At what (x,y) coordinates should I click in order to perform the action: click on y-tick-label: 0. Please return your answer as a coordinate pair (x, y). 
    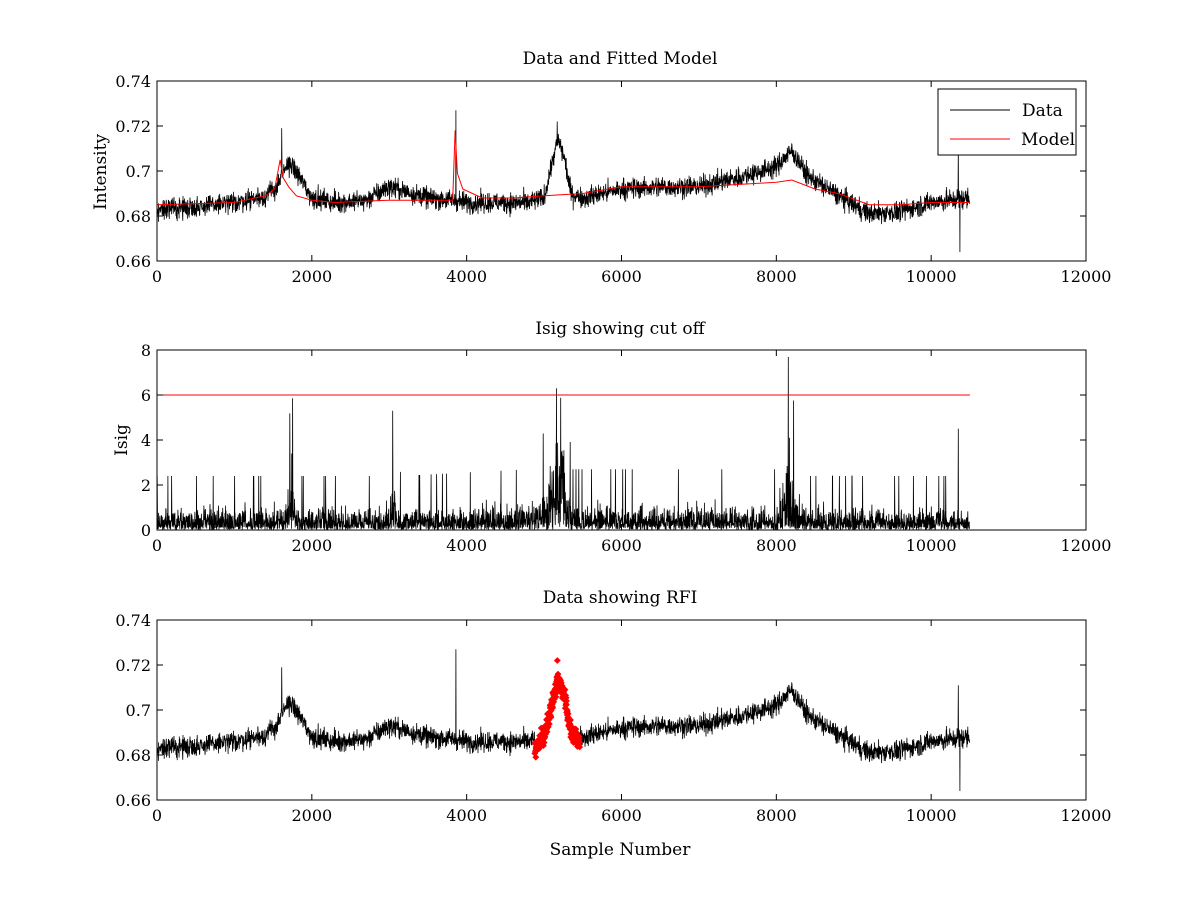
    Looking at the image, I should click on (146, 530).